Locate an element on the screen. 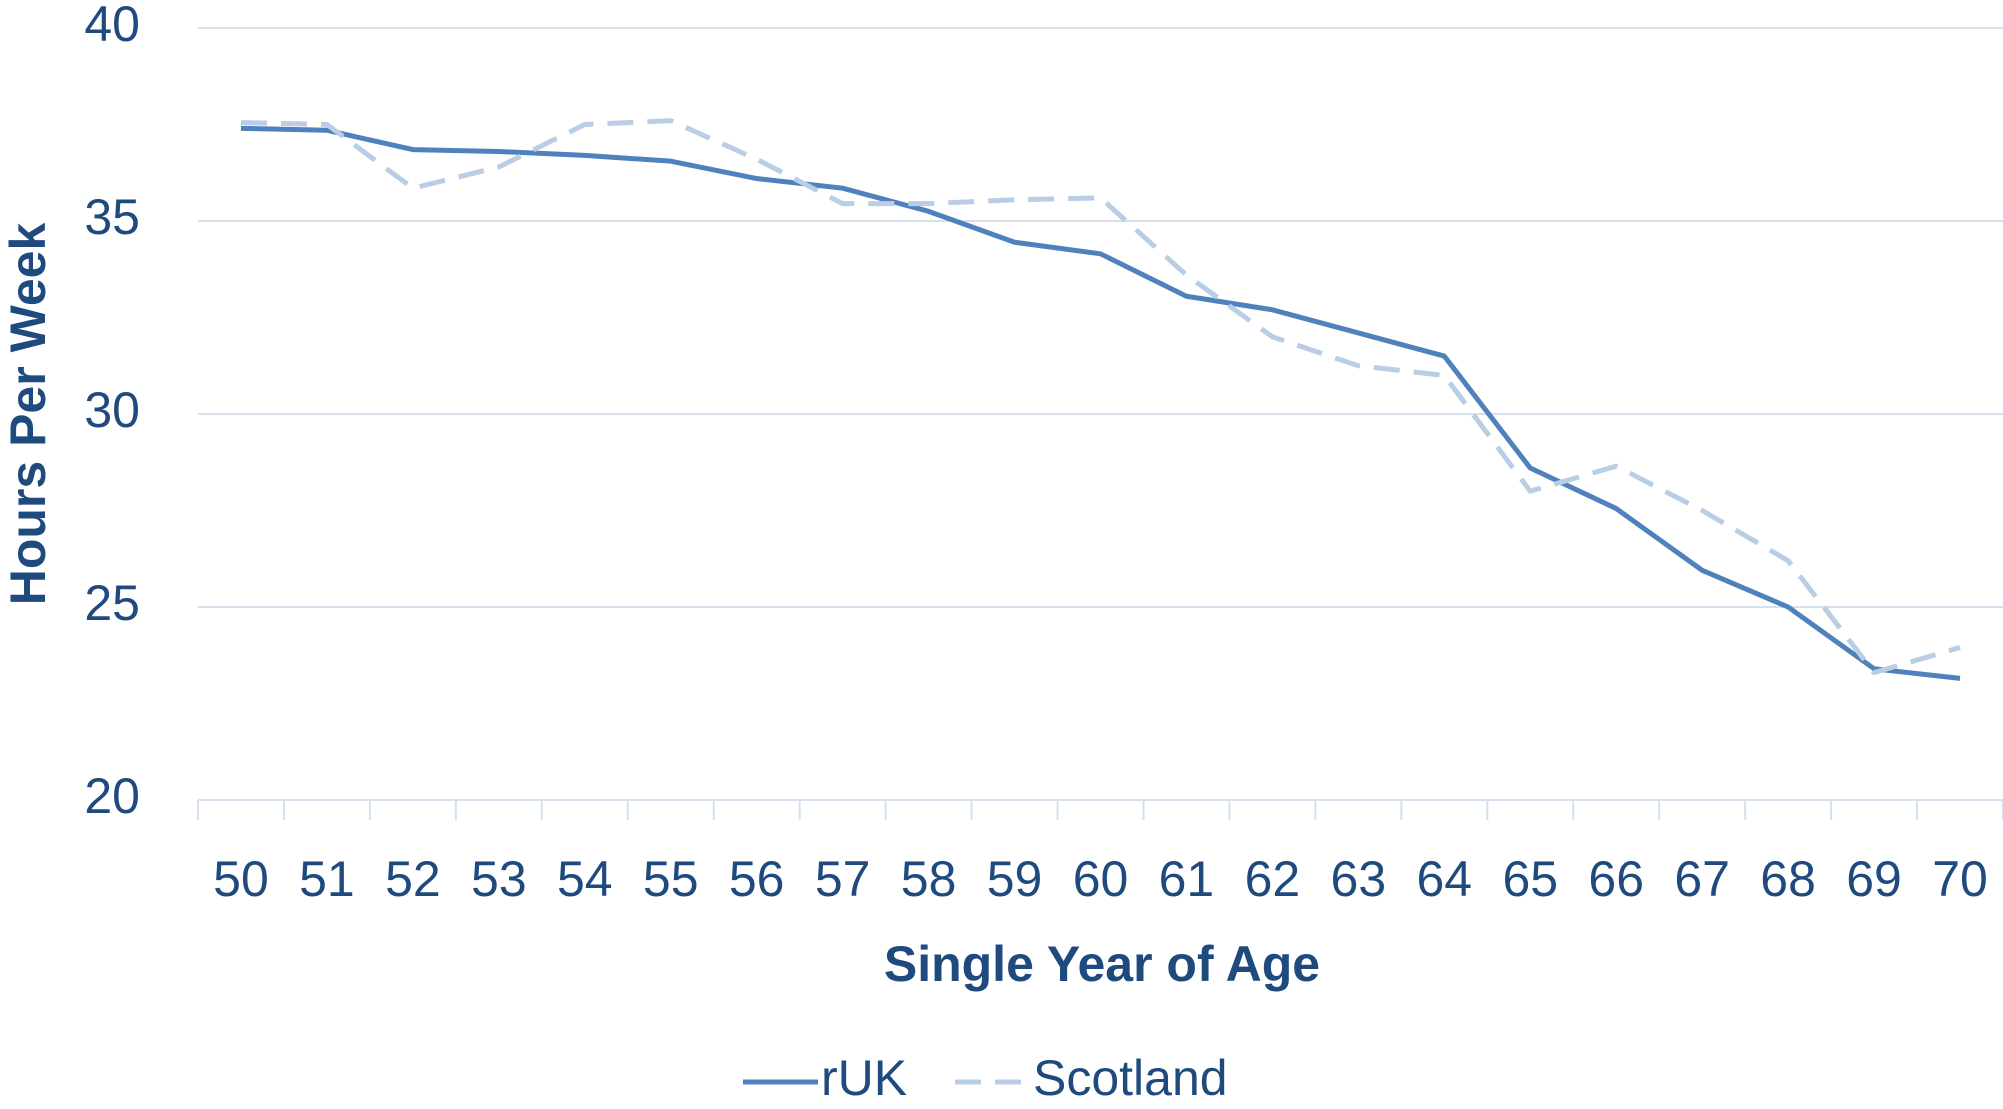 The height and width of the screenshot is (1109, 2003). x-tick-label: 59 is located at coordinates (1015, 879).